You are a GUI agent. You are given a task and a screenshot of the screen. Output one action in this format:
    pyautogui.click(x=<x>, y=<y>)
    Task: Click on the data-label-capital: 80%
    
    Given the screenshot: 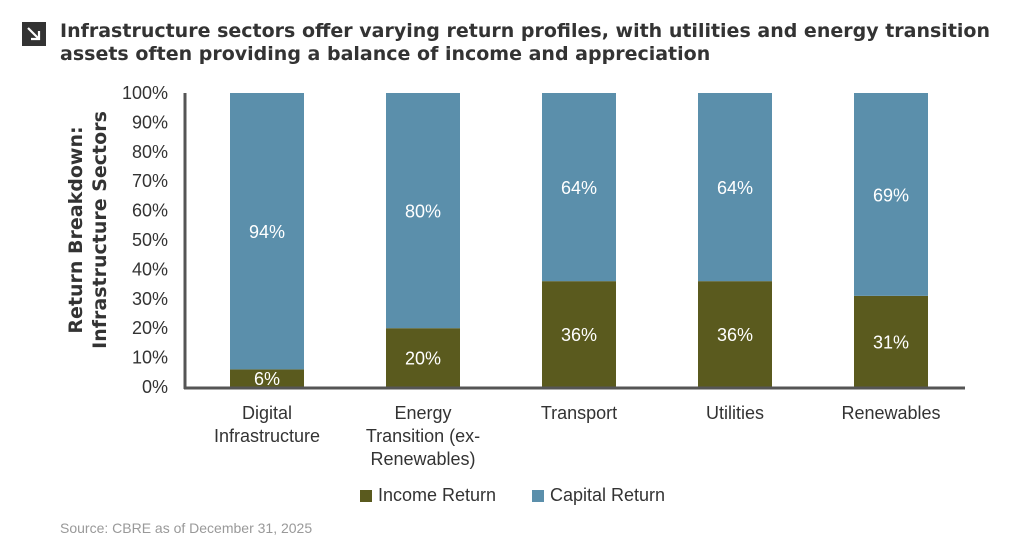 What is the action you would take?
    pyautogui.click(x=423, y=212)
    